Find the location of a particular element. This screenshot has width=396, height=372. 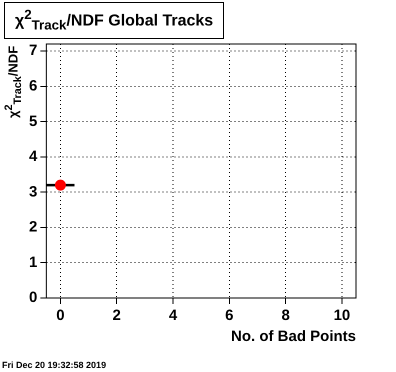

y-tick-label: 5 is located at coordinates (33, 121).